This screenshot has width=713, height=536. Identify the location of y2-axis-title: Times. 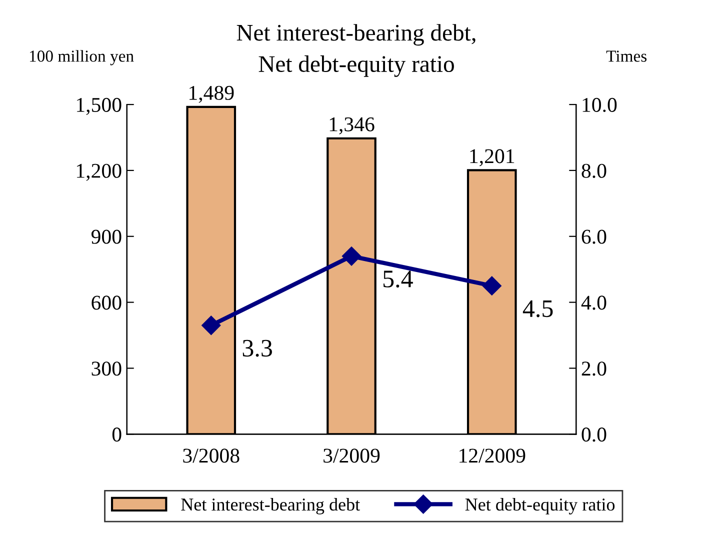
(626, 56).